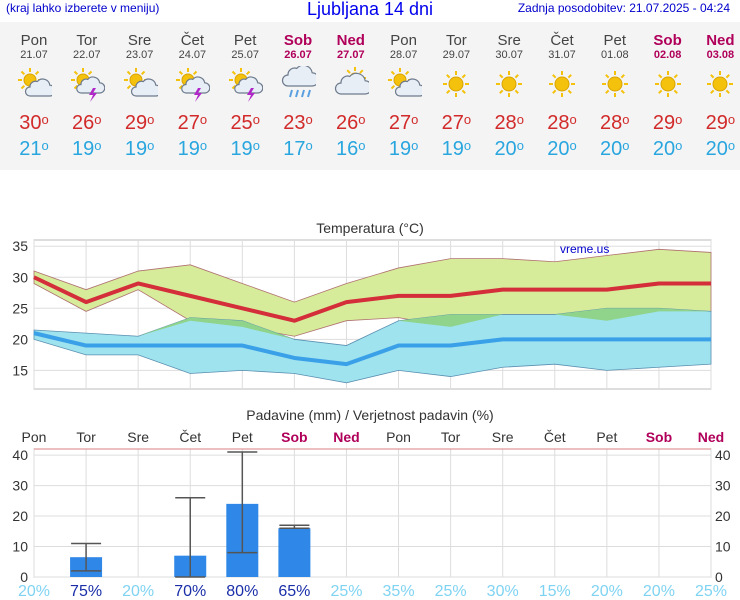  I want to click on min-temperature: 17o, so click(298, 149).